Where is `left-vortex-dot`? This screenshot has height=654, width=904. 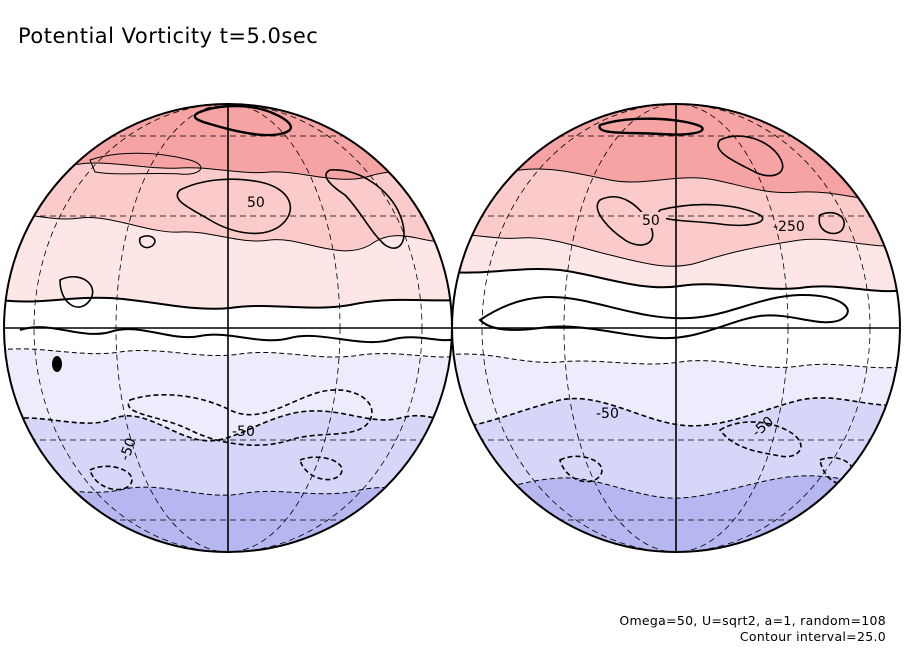 left-vortex-dot is located at coordinates (57, 364).